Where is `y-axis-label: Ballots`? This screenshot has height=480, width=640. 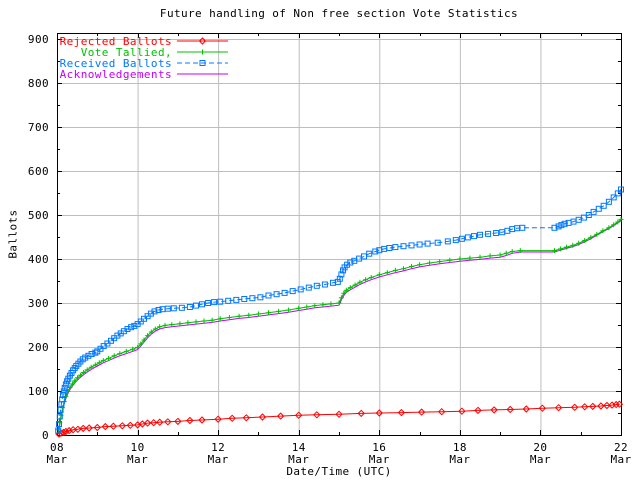
y-axis-label: Ballots is located at coordinates (13, 234).